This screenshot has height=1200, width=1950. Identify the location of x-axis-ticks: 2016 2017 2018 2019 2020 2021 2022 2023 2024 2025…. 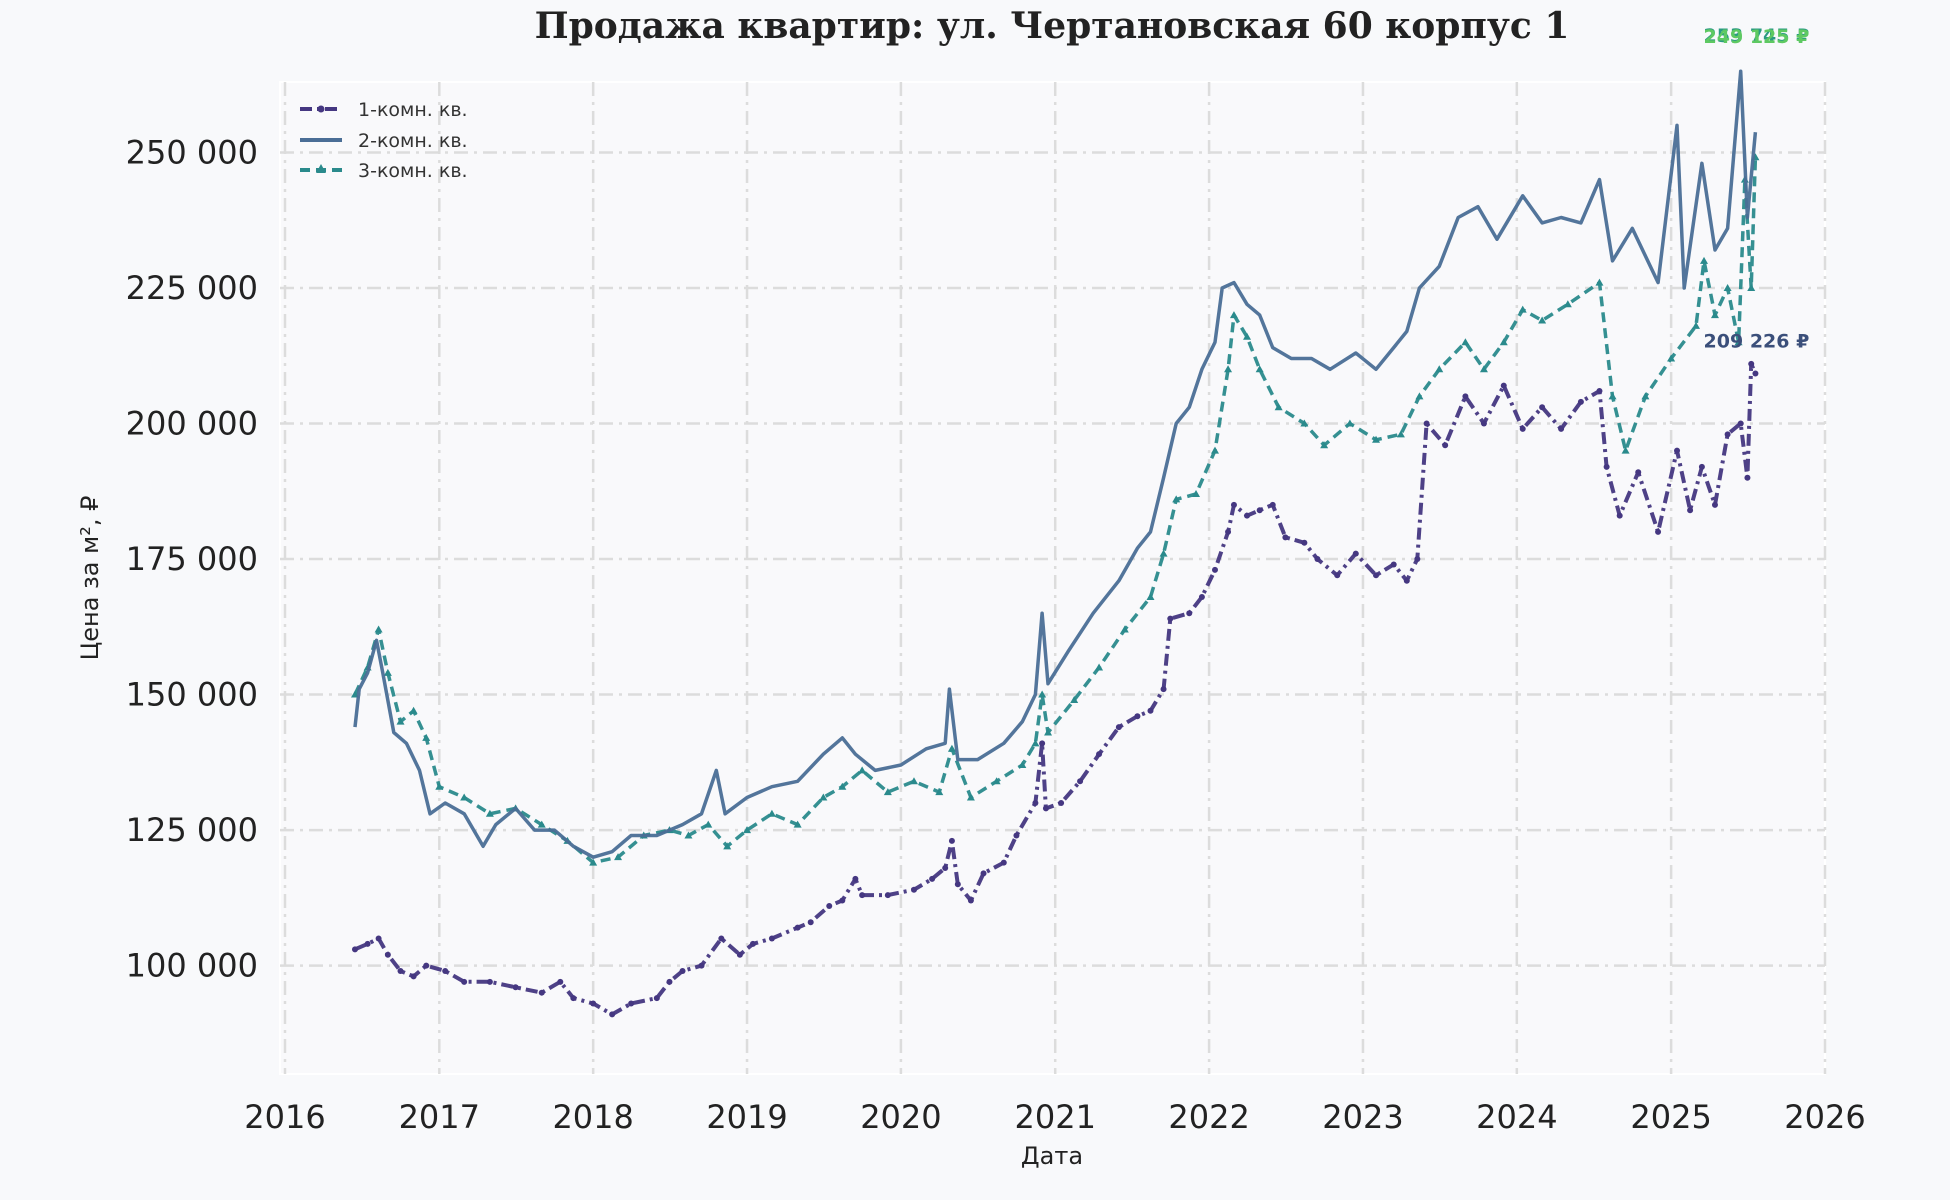
(1054, 1117).